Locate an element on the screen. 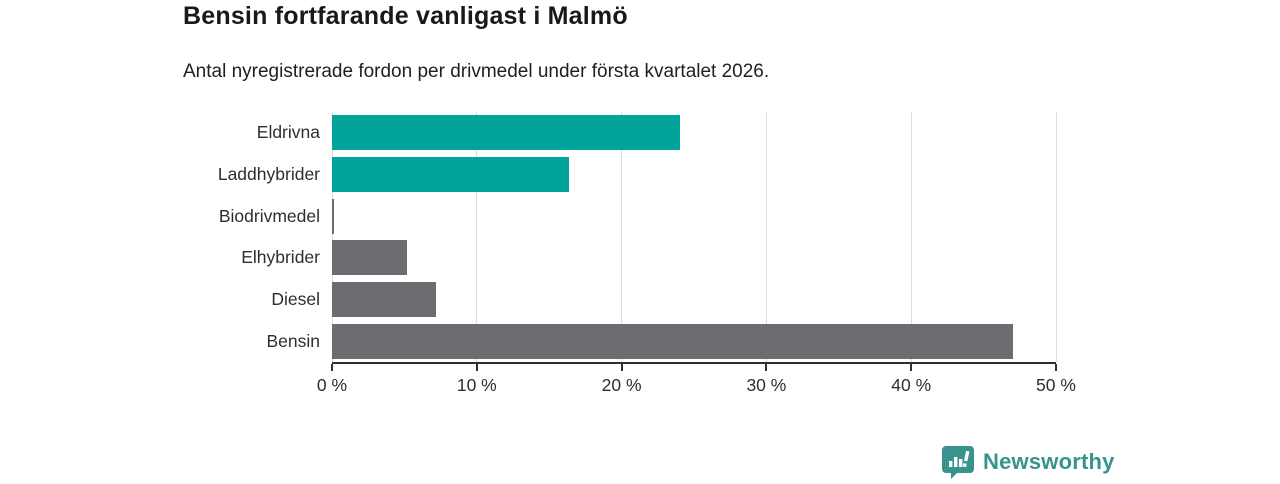 The image size is (1280, 484). newsworthy-logo: Newsworthy is located at coordinates (1028, 462).